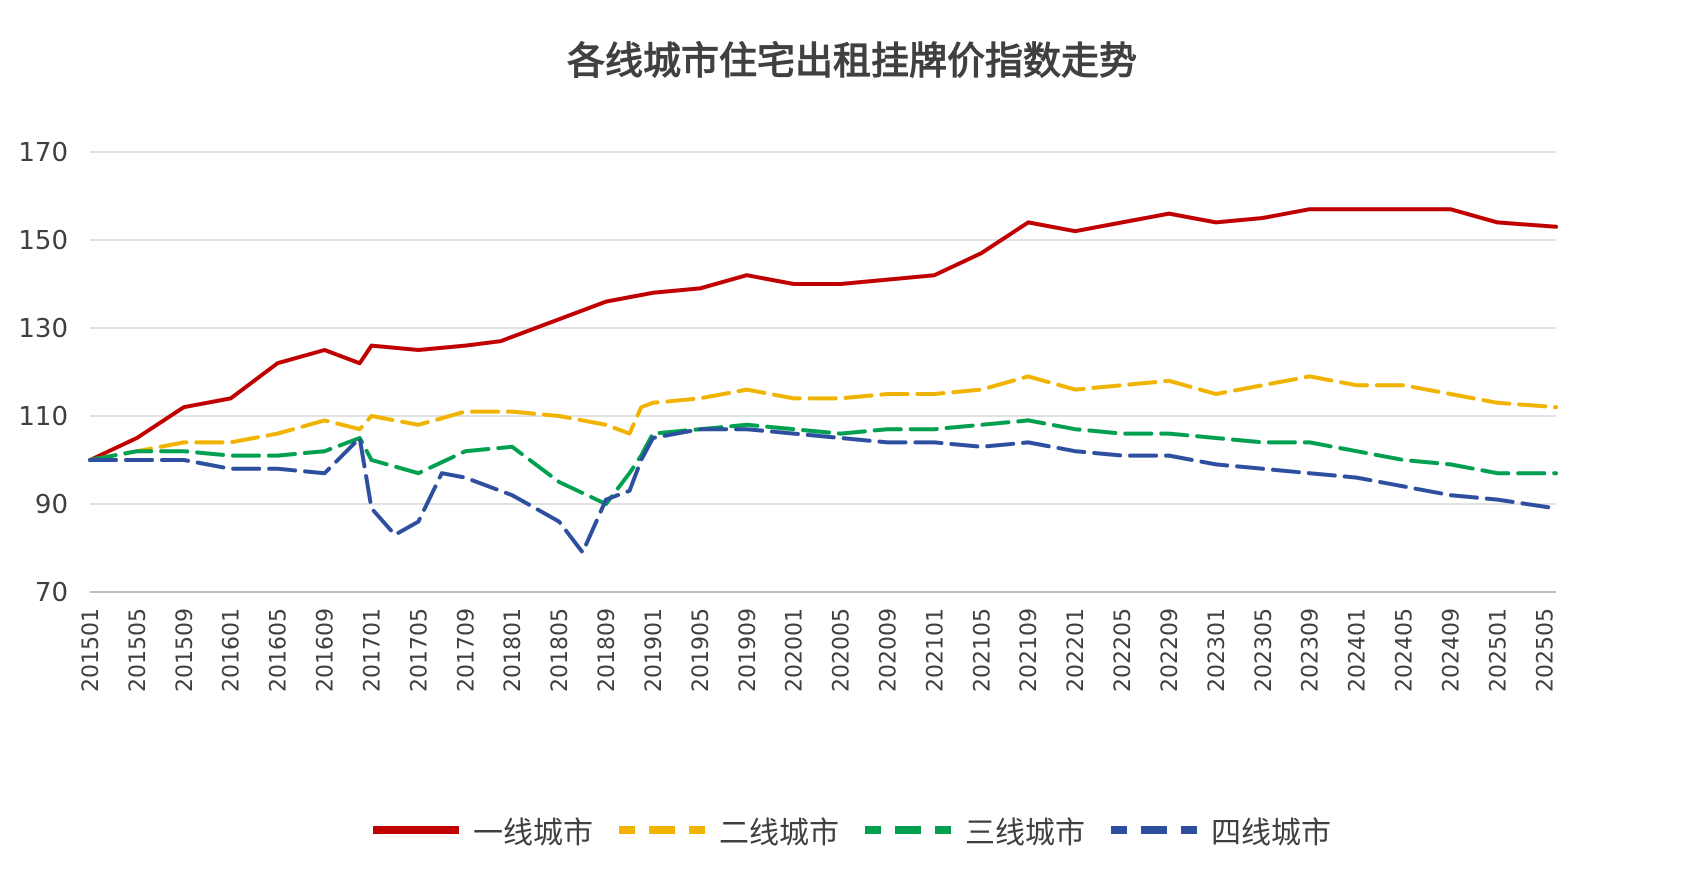 Image resolution: width=1704 pixels, height=872 pixels. What do you see at coordinates (1217, 650) in the screenshot?
I see `x-tick-label: 202301` at bounding box center [1217, 650].